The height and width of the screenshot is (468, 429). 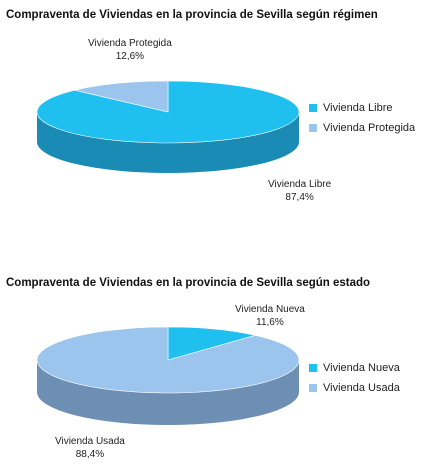 What do you see at coordinates (90, 454) in the screenshot?
I see `data-label-value: 88,4%` at bounding box center [90, 454].